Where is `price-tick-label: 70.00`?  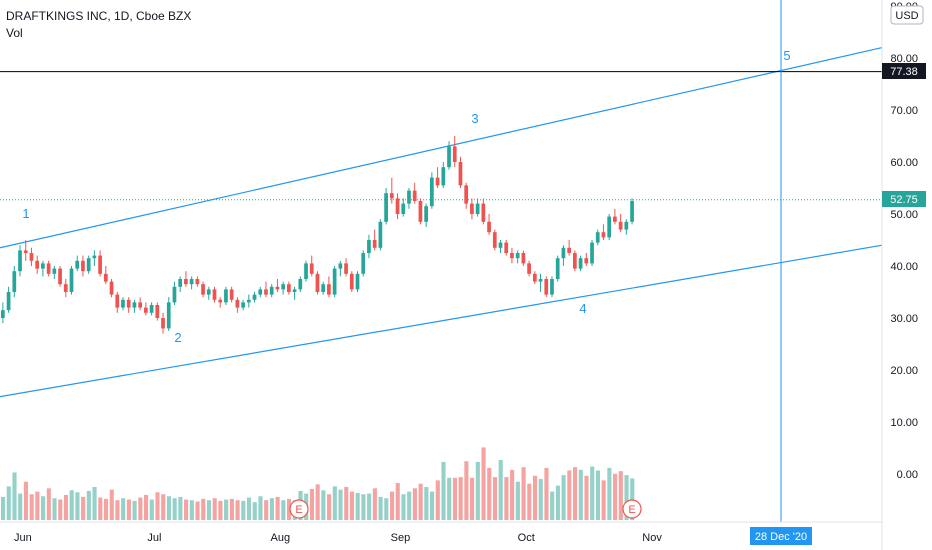 price-tick-label: 70.00 is located at coordinates (904, 111).